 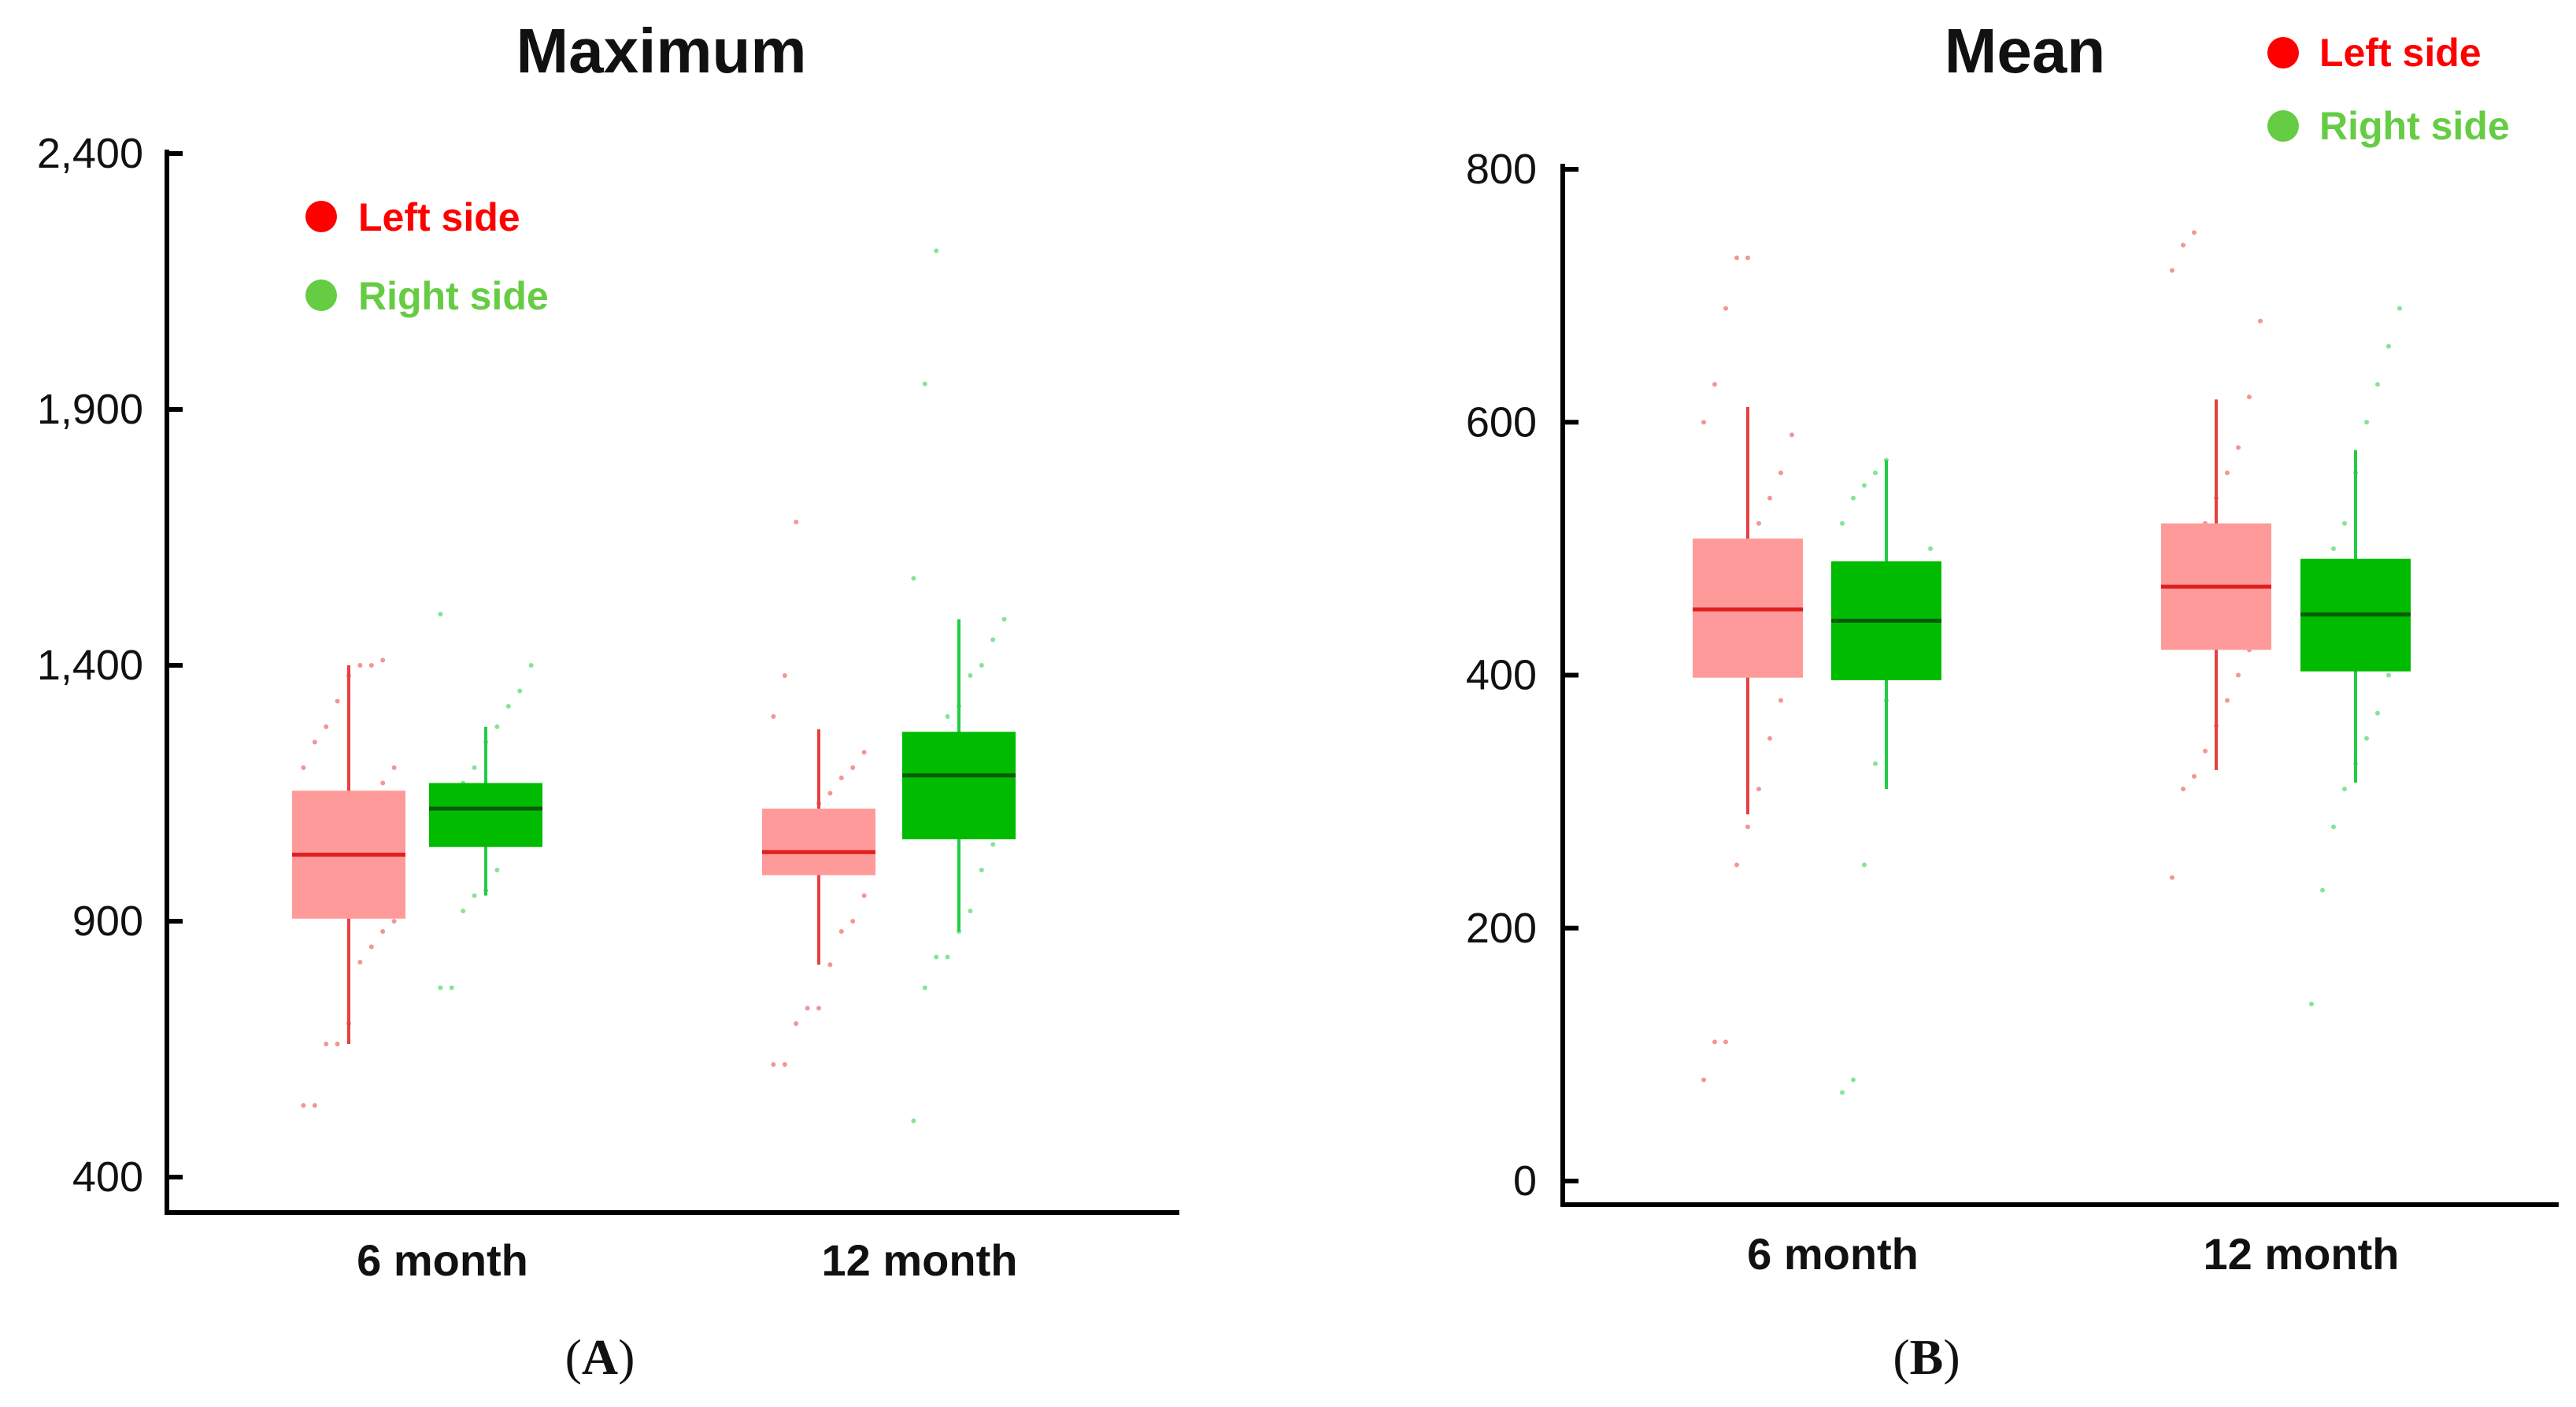 I want to click on legend-marker-right, so click(x=321, y=295).